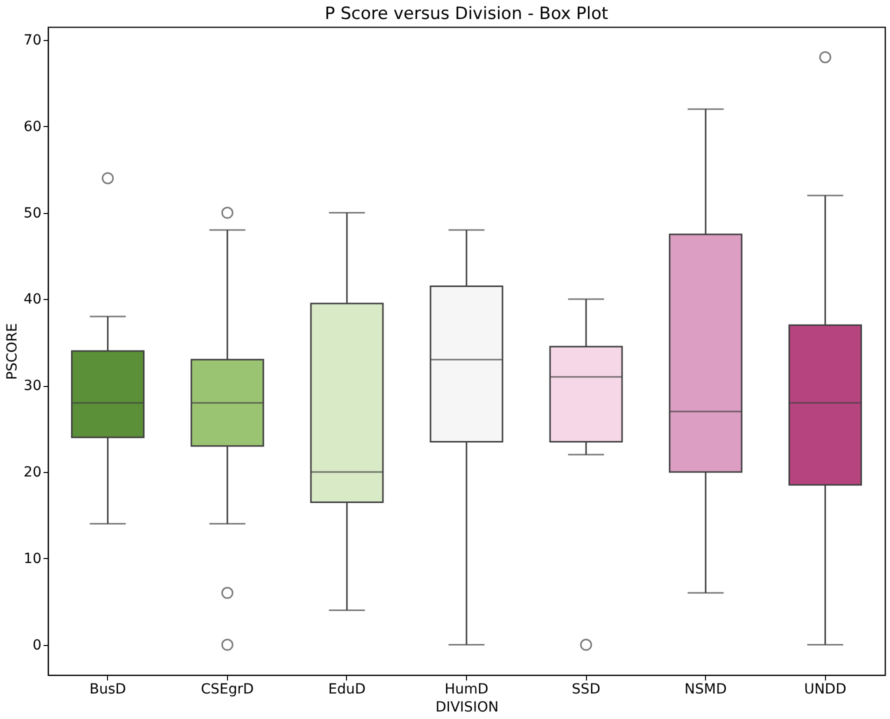 Image resolution: width=890 pixels, height=719 pixels. What do you see at coordinates (33, 213) in the screenshot?
I see `y-tick-label: 50` at bounding box center [33, 213].